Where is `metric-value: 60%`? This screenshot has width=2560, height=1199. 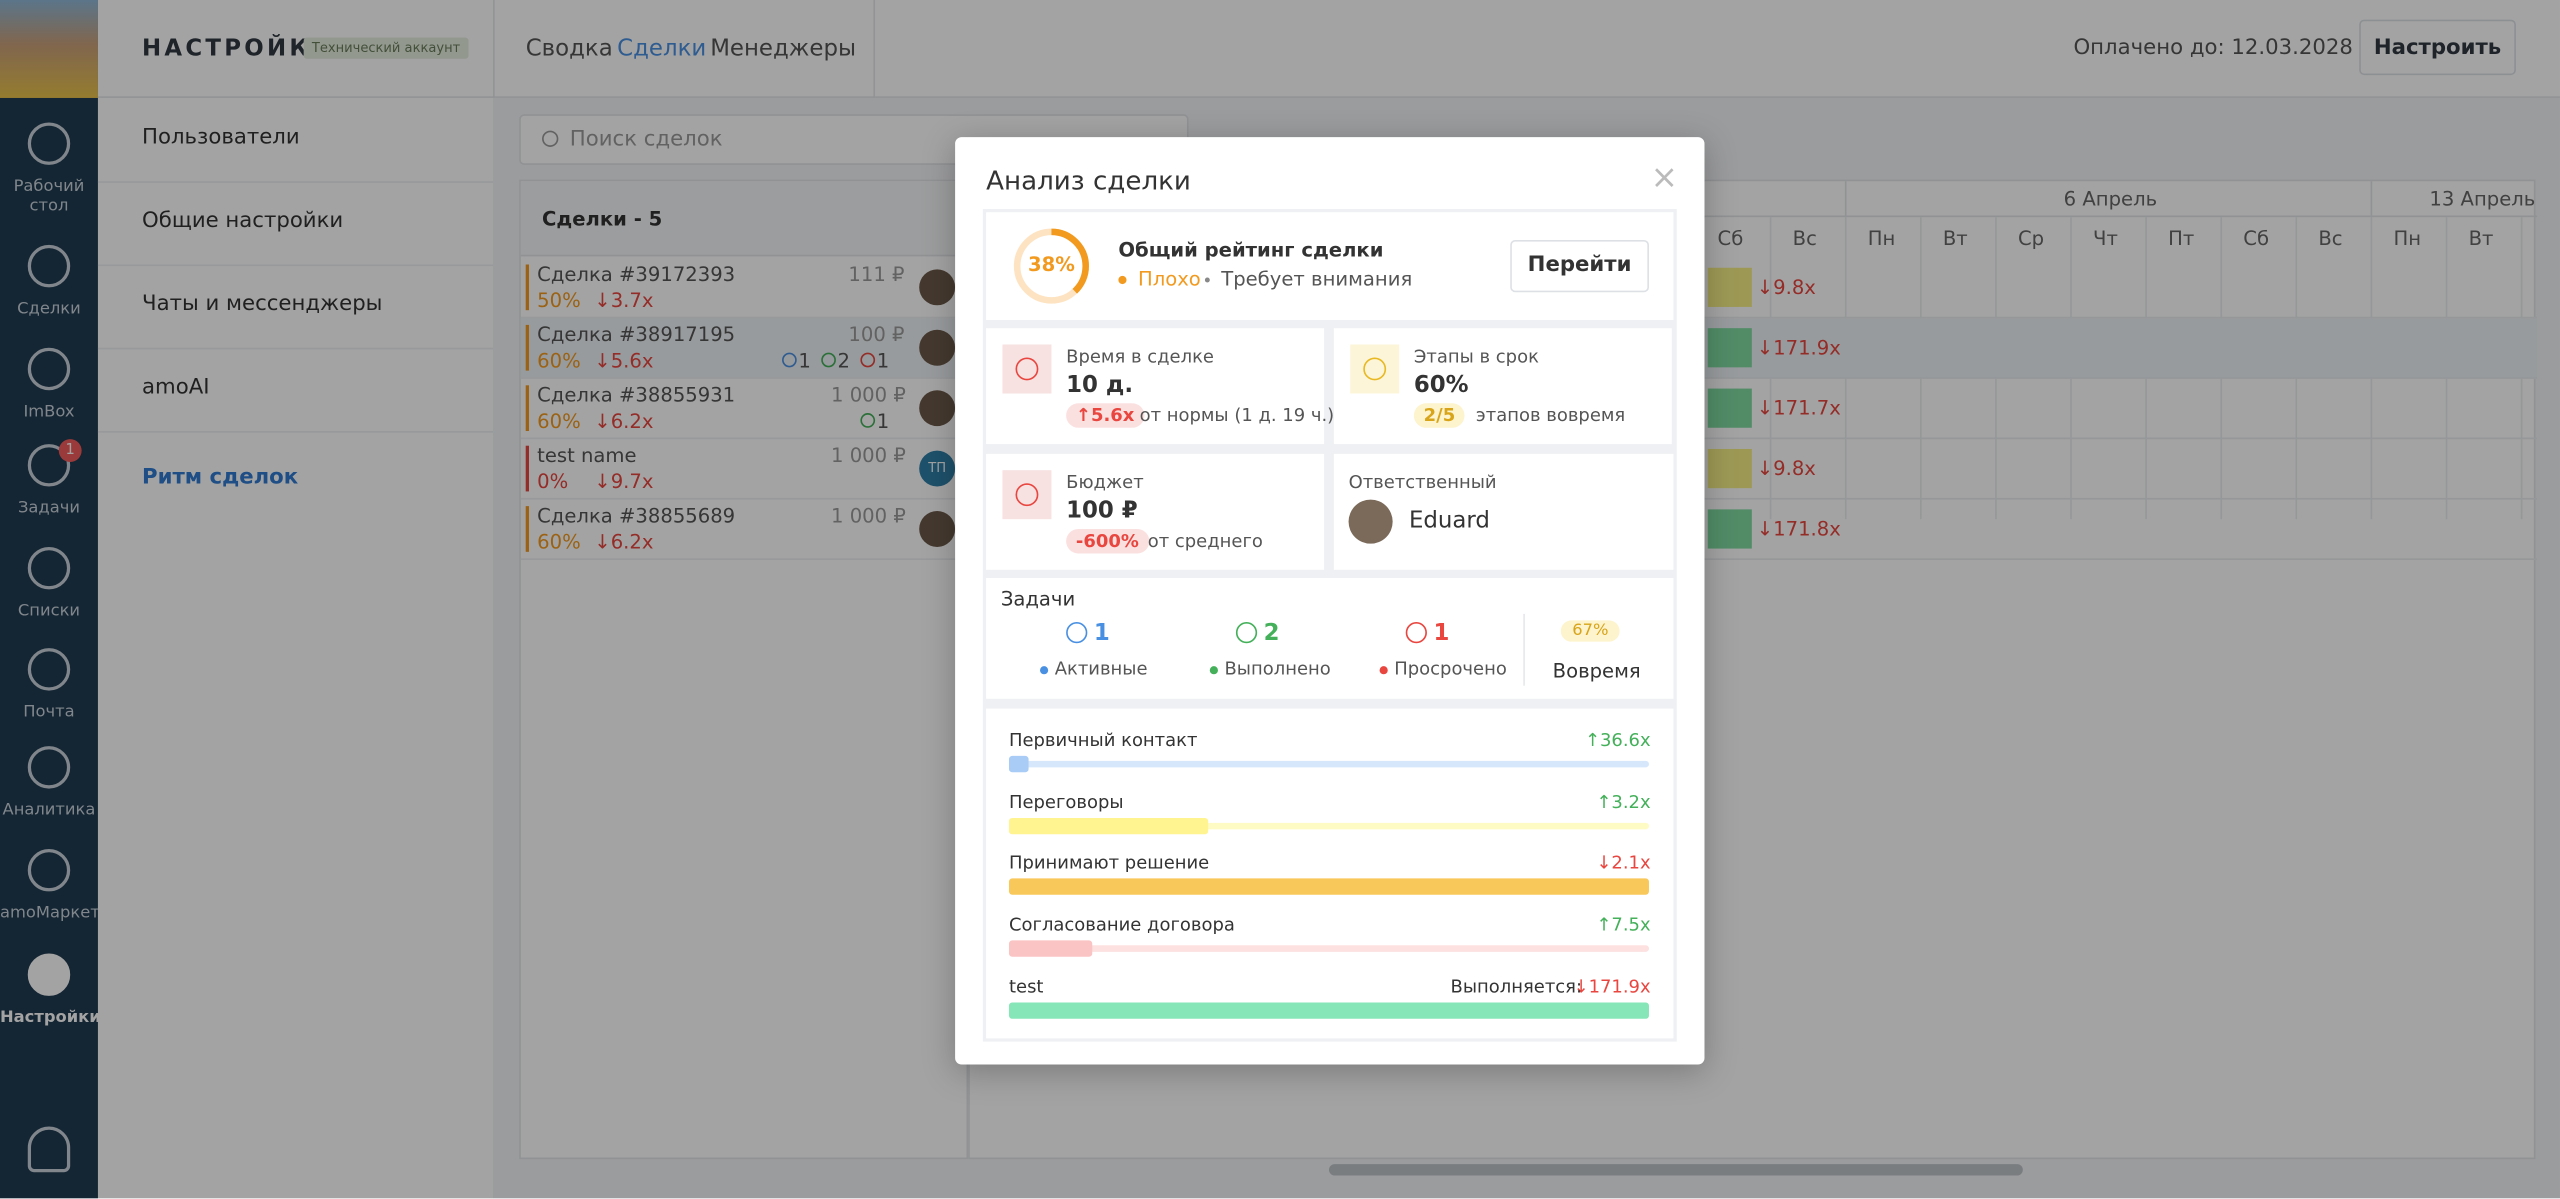
metric-value: 60% is located at coordinates (1441, 385).